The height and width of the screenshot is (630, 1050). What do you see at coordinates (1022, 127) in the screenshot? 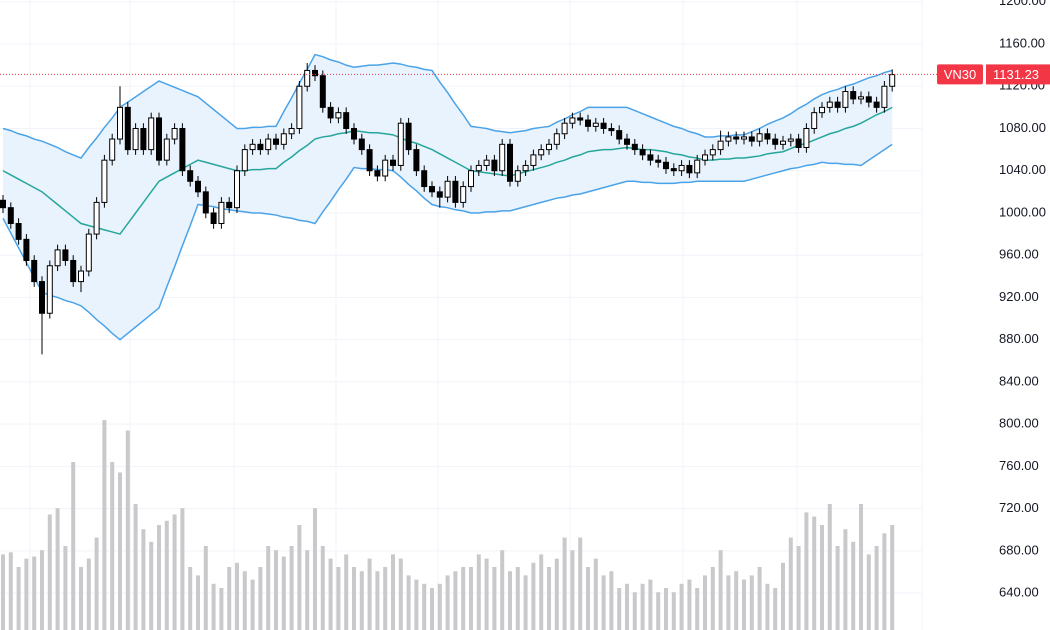
I see `y-tick-label: 1080.00` at bounding box center [1022, 127].